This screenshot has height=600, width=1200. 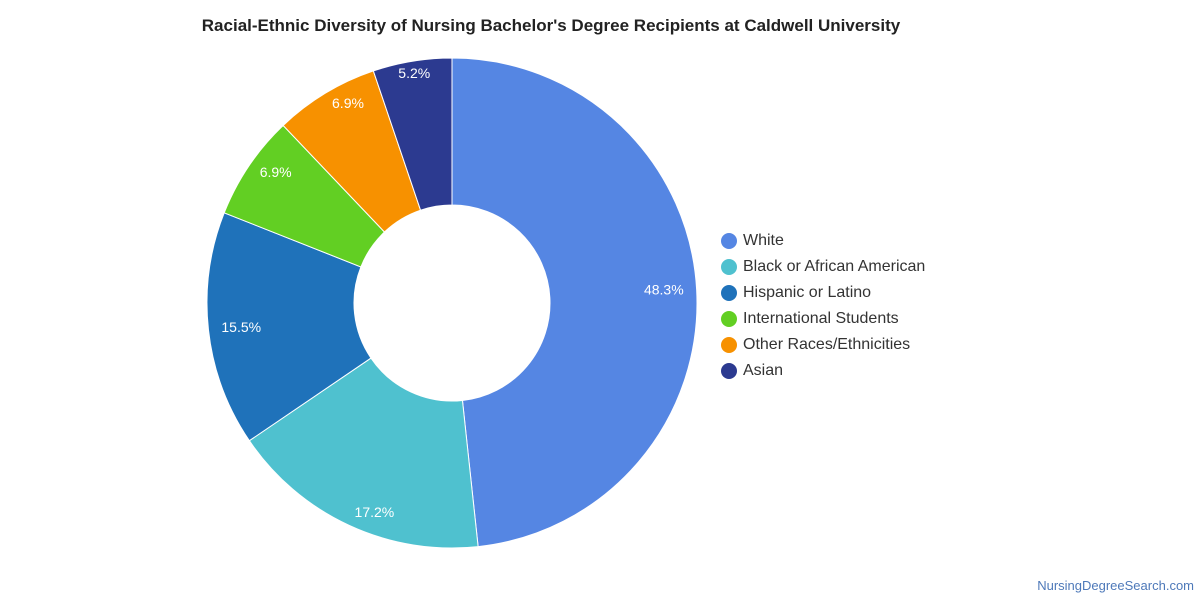 What do you see at coordinates (363, 453) in the screenshot?
I see `slice-black-or-african-american` at bounding box center [363, 453].